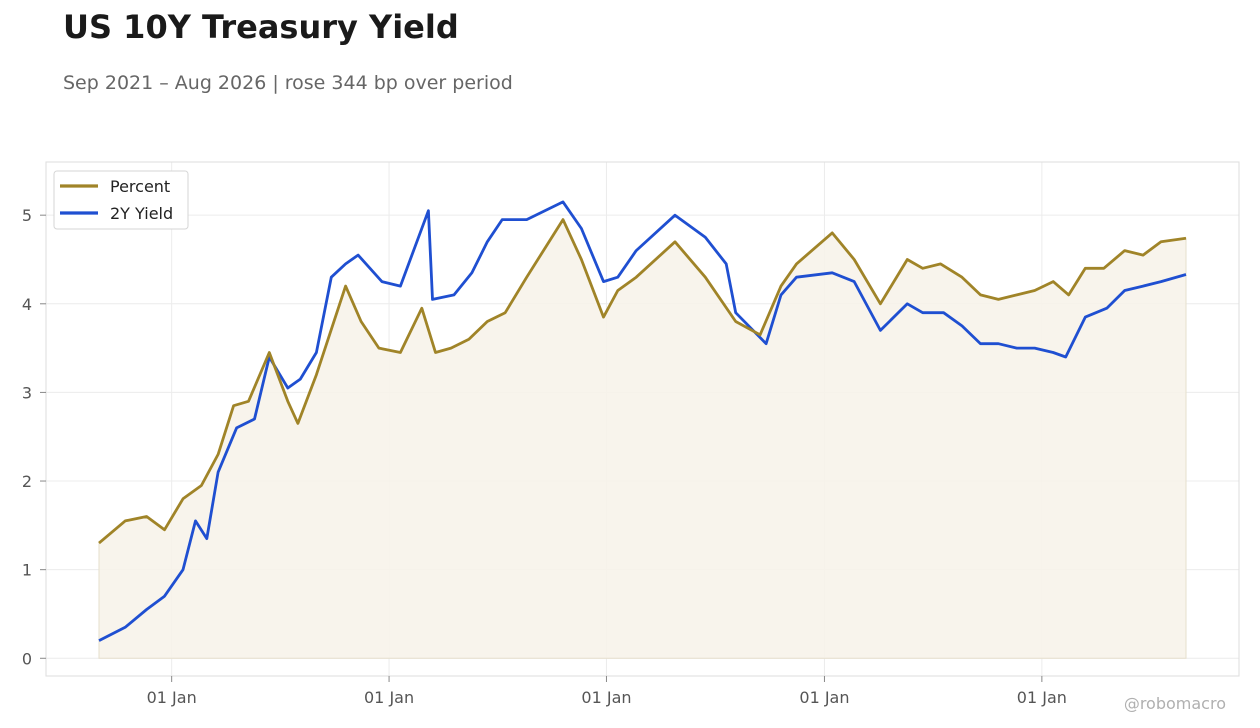  Describe the element at coordinates (34, 437) in the screenshot. I see `y-axis: 0 1 2 3 4 5` at that location.